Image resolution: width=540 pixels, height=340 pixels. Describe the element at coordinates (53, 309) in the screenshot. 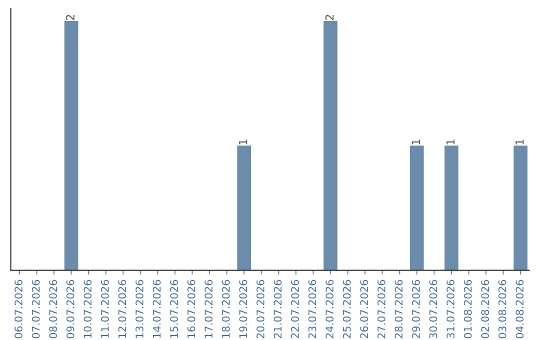

I see `x-tick-label: 08.07.2026` at that location.